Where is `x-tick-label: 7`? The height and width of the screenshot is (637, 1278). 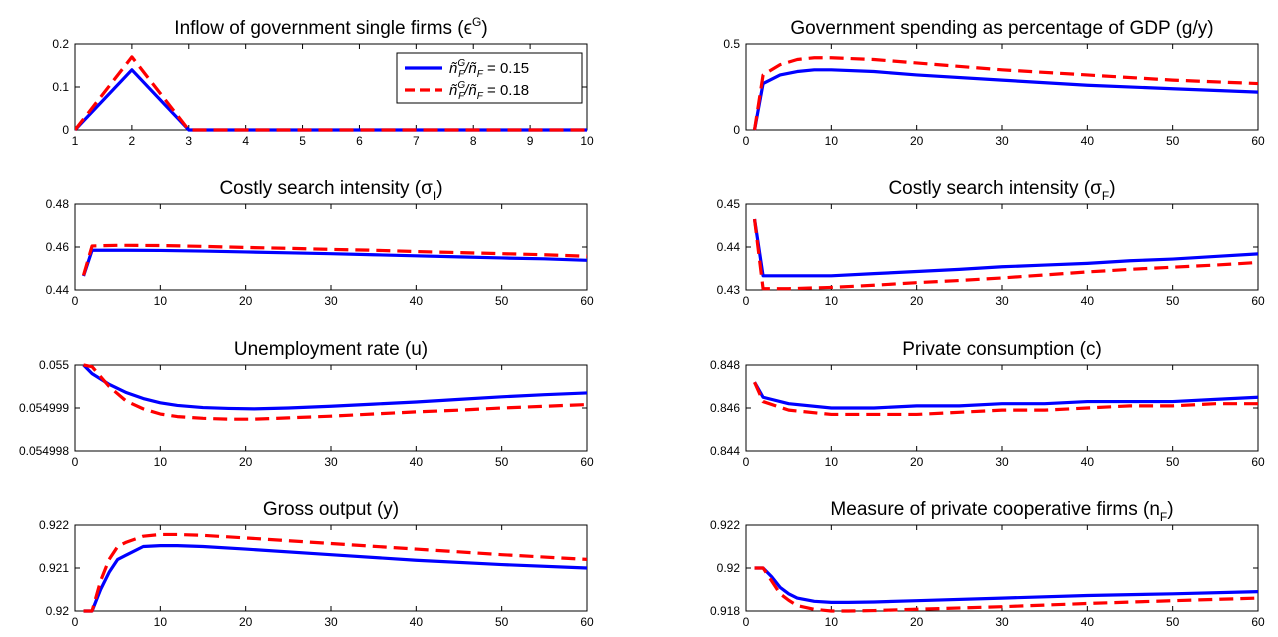
x-tick-label: 7 is located at coordinates (416, 141).